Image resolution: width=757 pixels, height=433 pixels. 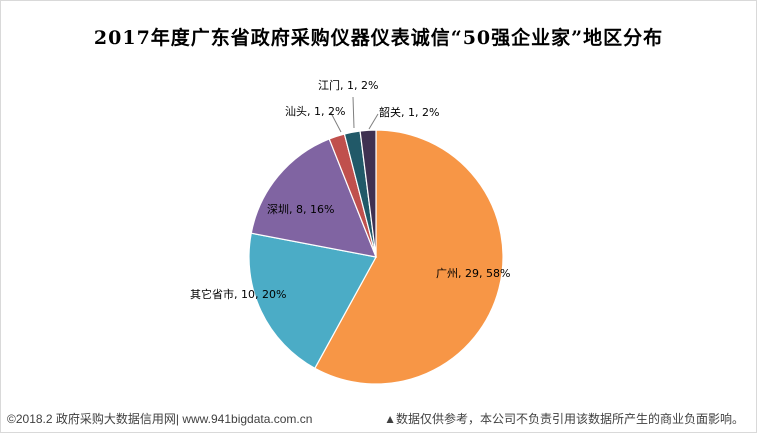 What do you see at coordinates (300, 209) in the screenshot?
I see `slice-label-2: 深圳, 8, 16%` at bounding box center [300, 209].